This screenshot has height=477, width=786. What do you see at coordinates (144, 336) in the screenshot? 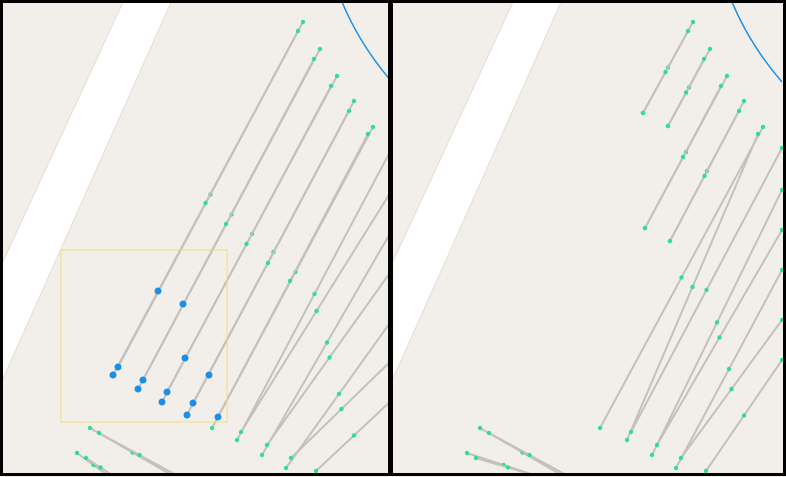
I see `selection-box` at bounding box center [144, 336].